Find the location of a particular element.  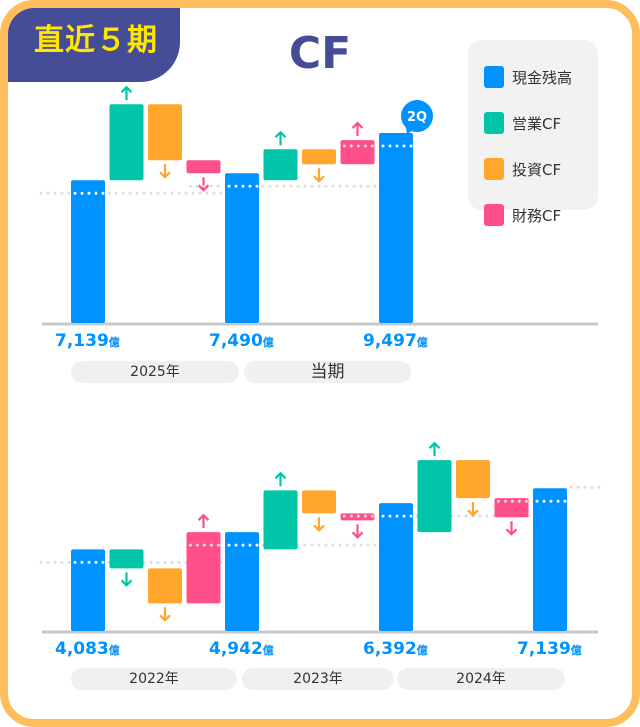

value-number: 7,490 is located at coordinates (236, 341).